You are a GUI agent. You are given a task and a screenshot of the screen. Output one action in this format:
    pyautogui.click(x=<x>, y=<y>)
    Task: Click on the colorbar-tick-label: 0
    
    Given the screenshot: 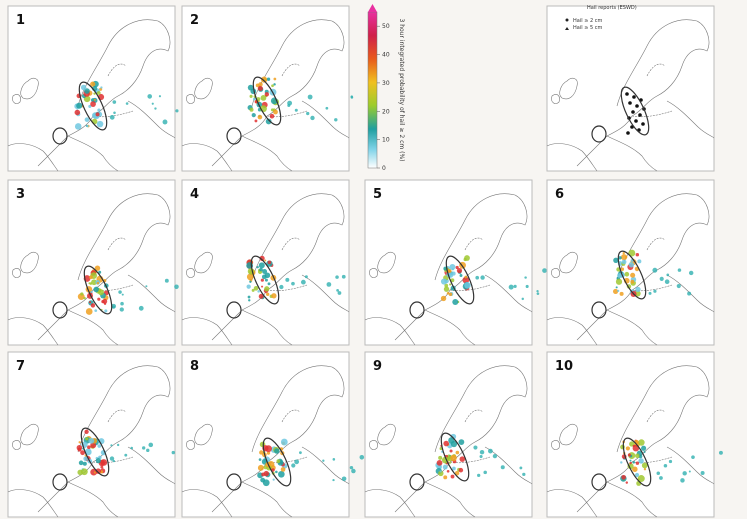 What is the action you would take?
    pyautogui.click(x=384, y=168)
    